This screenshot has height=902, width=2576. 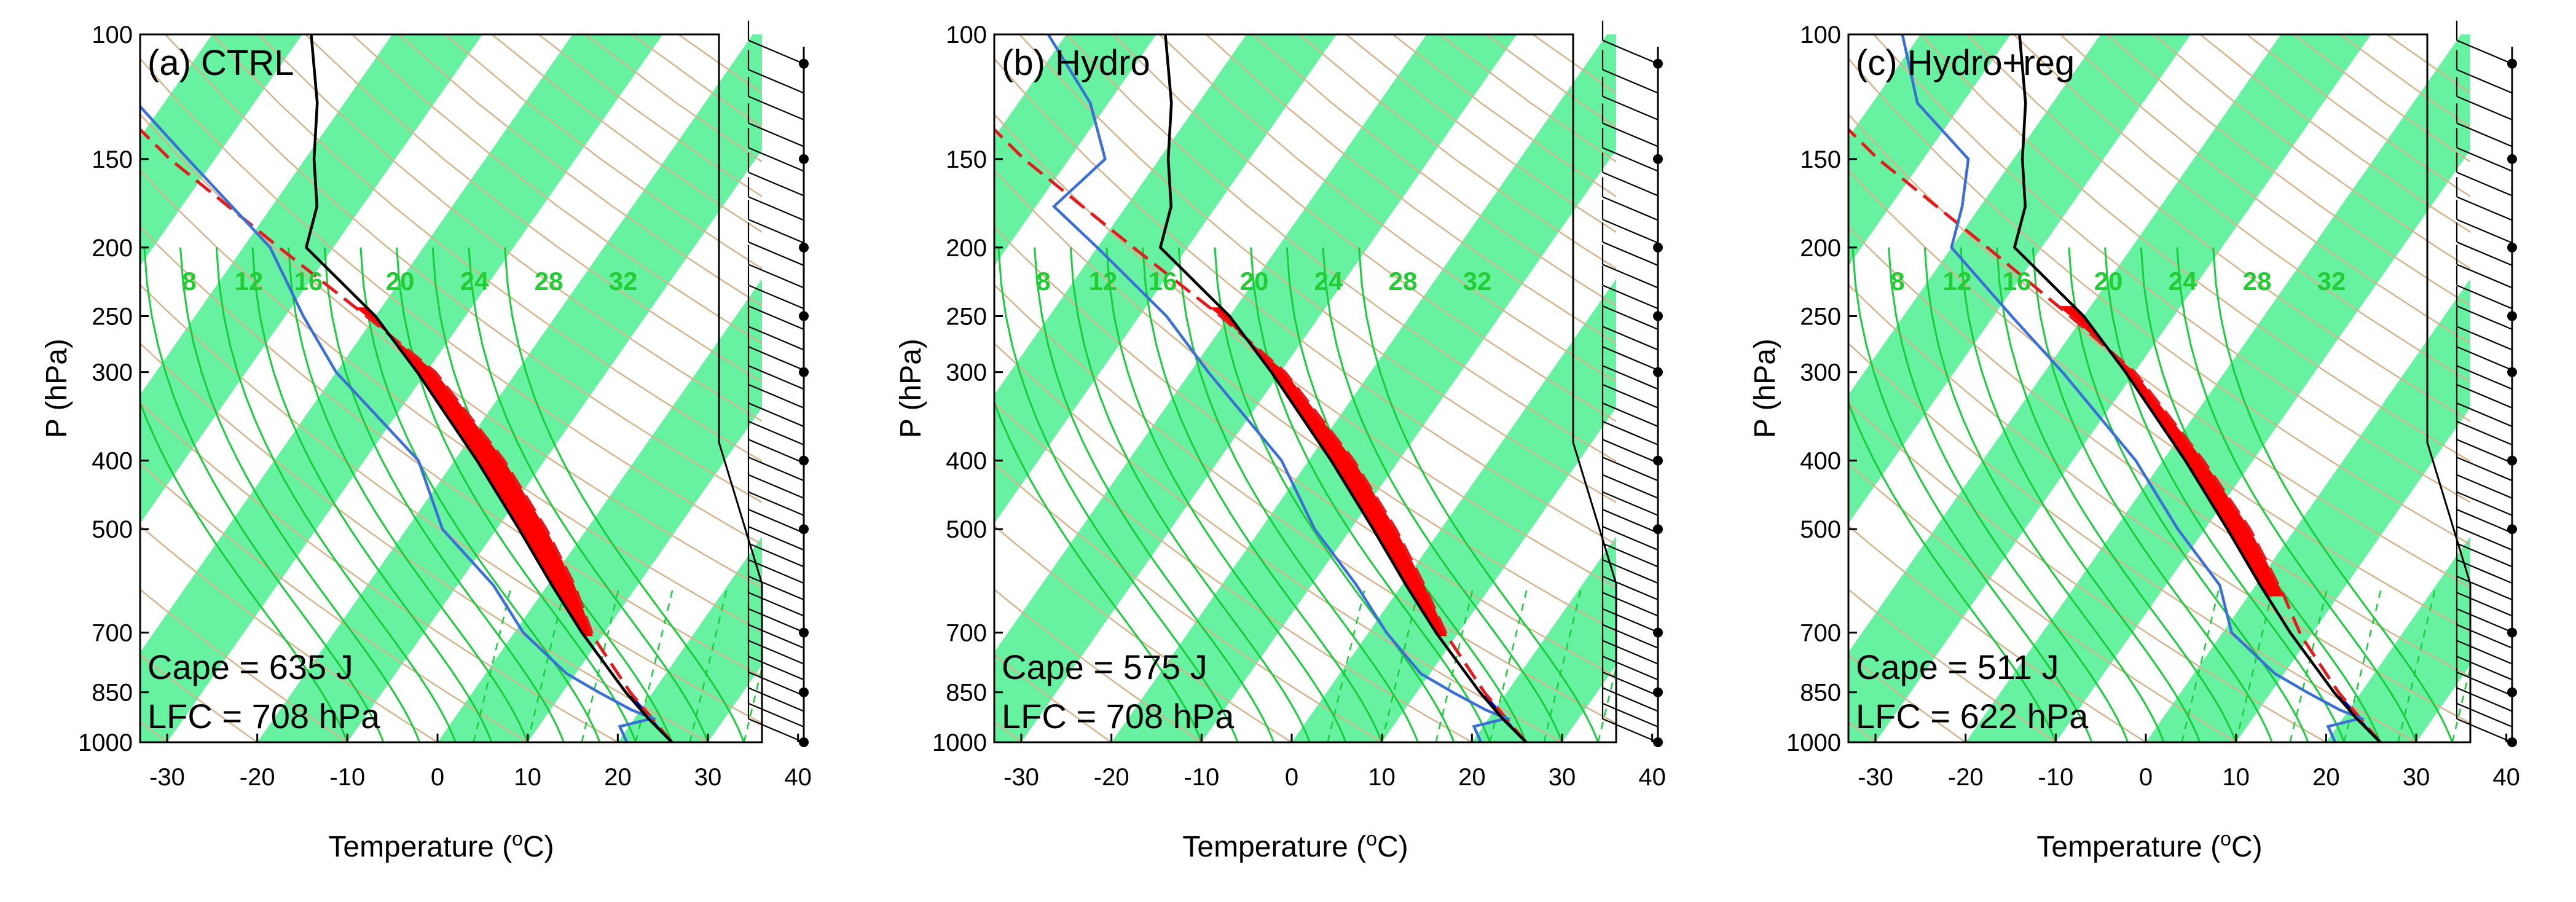 What do you see at coordinates (1820, 633) in the screenshot?
I see `pressure-tick-label: 700` at bounding box center [1820, 633].